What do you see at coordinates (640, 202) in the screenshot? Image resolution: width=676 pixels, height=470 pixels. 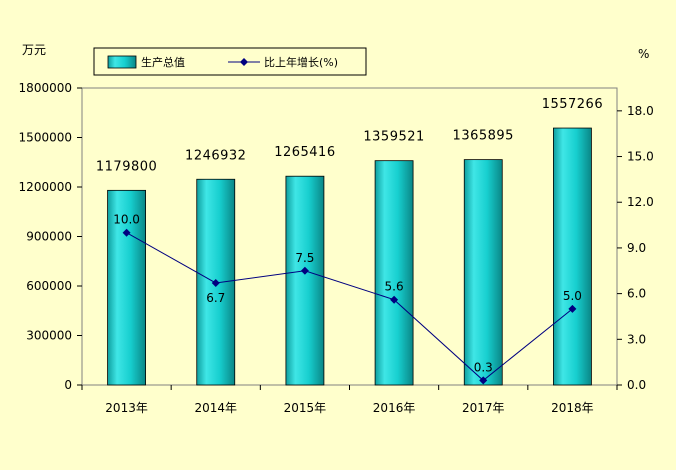 I see `right-tick-label: 12.0` at bounding box center [640, 202].